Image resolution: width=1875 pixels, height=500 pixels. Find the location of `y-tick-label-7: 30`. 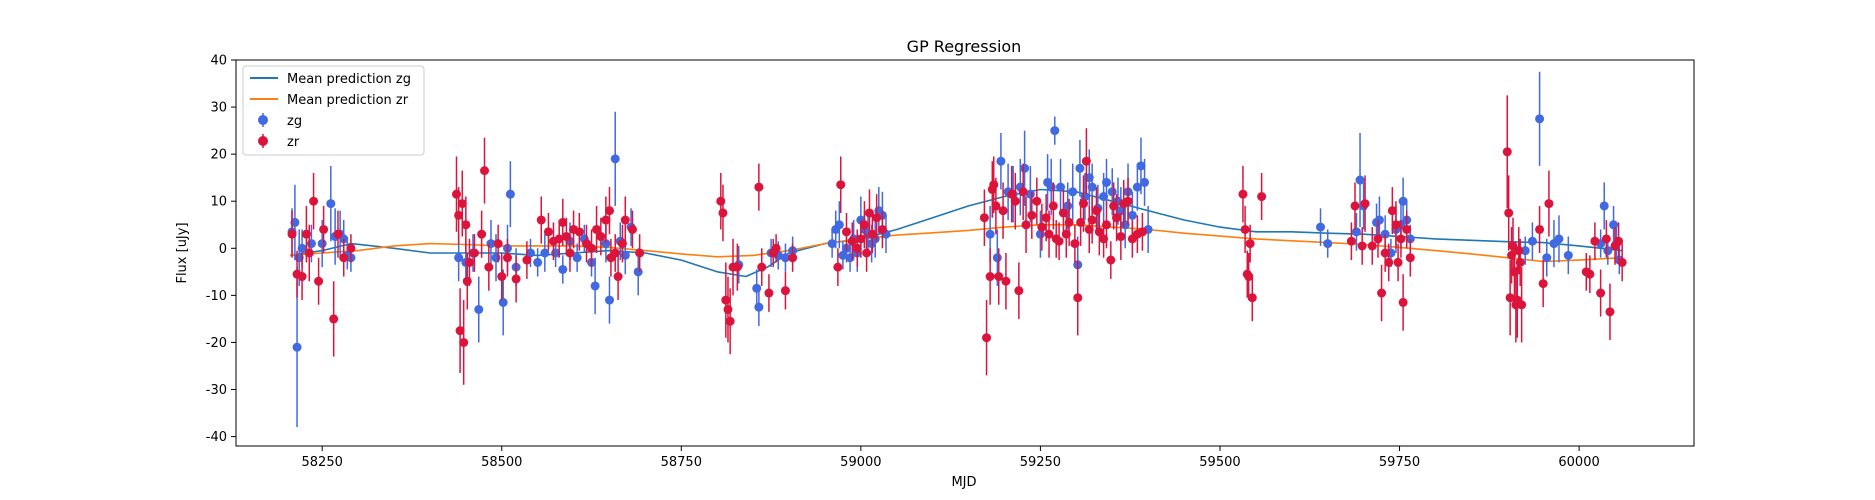

y-tick-label-7: 30 is located at coordinates (218, 108).